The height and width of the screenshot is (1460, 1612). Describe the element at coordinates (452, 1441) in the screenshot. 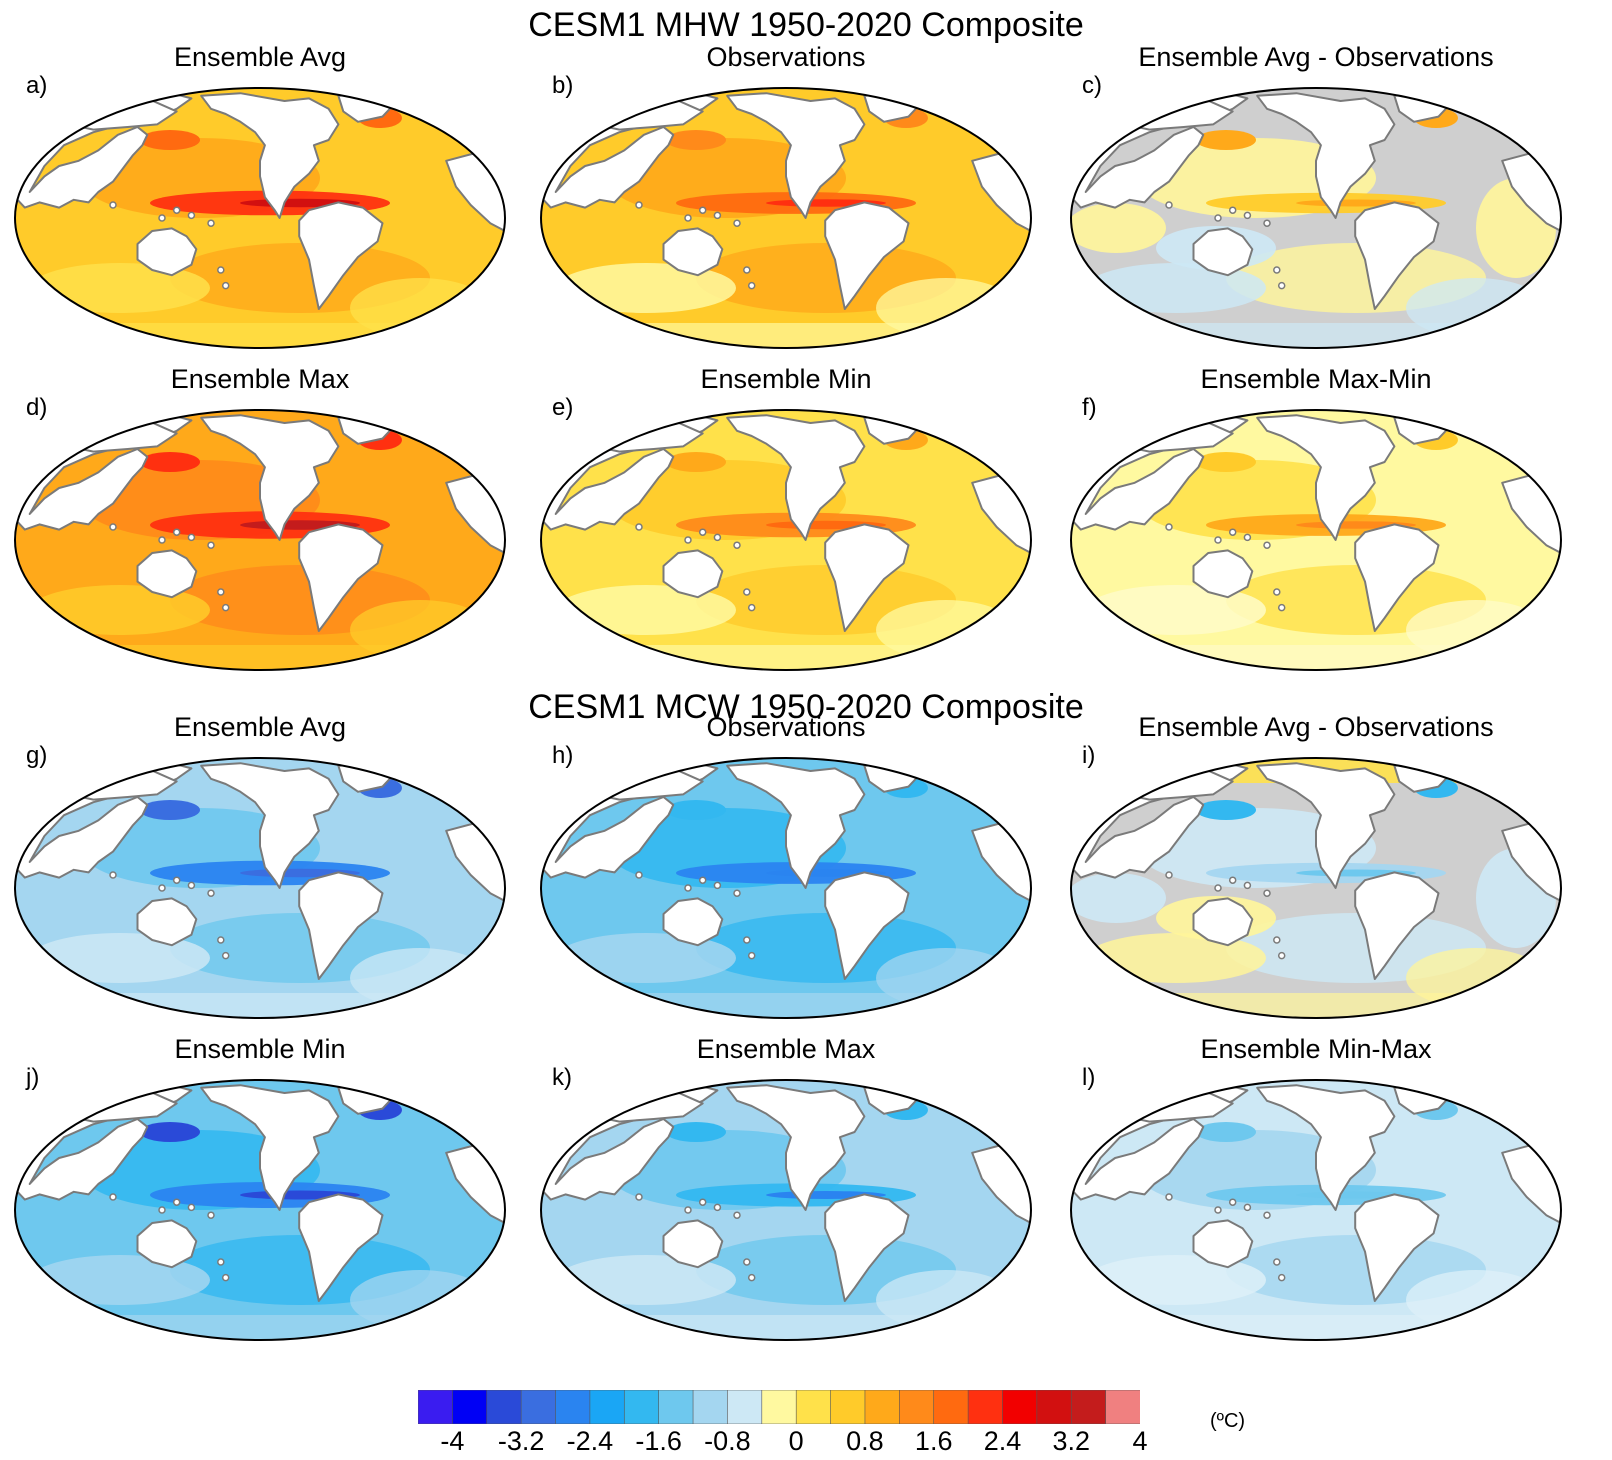

I see `colorbar-tick-label: -4` at that location.